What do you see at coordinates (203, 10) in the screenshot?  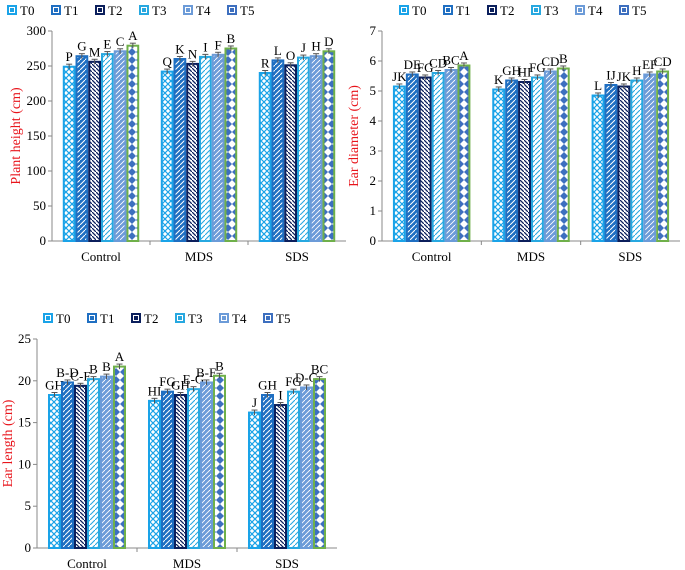 I see `legend-label: T4` at bounding box center [203, 10].